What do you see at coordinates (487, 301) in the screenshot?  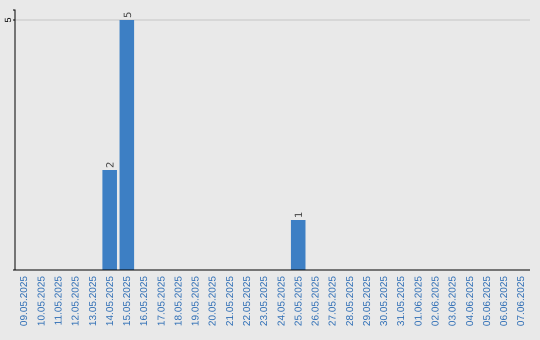 I see `x-tick-label: 05.06.2025` at bounding box center [487, 301].